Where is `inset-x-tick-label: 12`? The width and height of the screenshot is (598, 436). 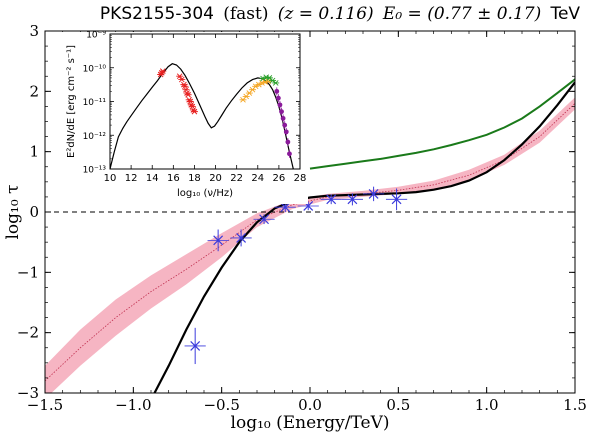 inset-x-tick-label: 12 is located at coordinates (131, 178).